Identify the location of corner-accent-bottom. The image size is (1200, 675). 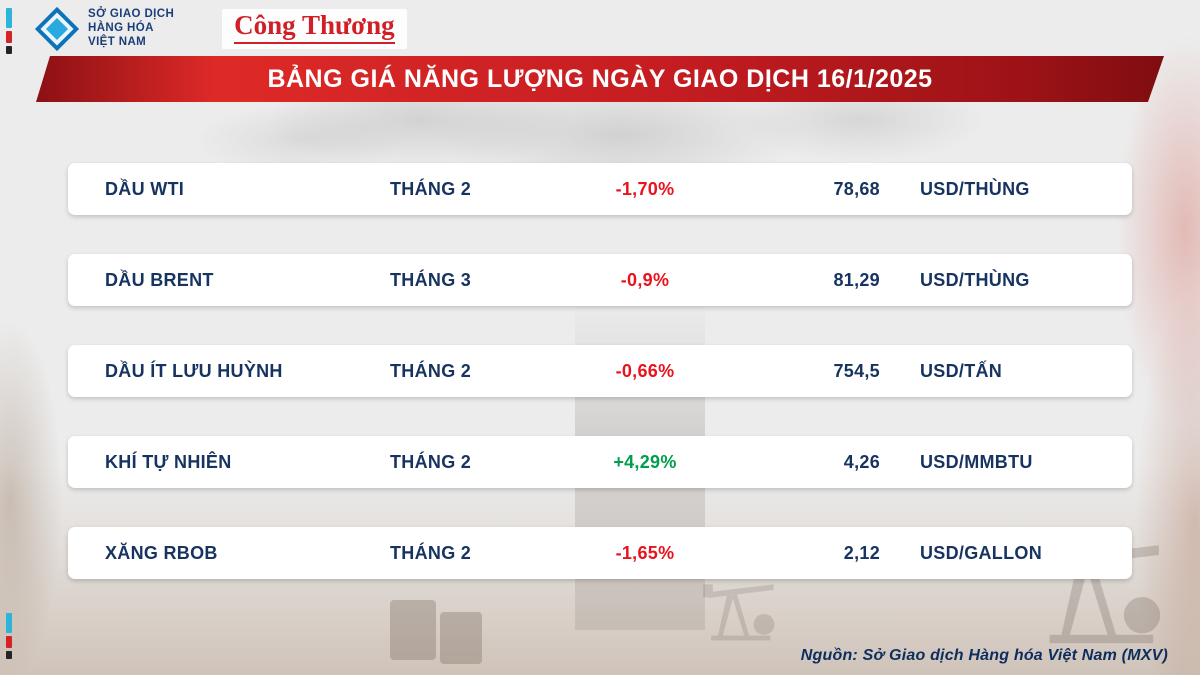
(9, 636).